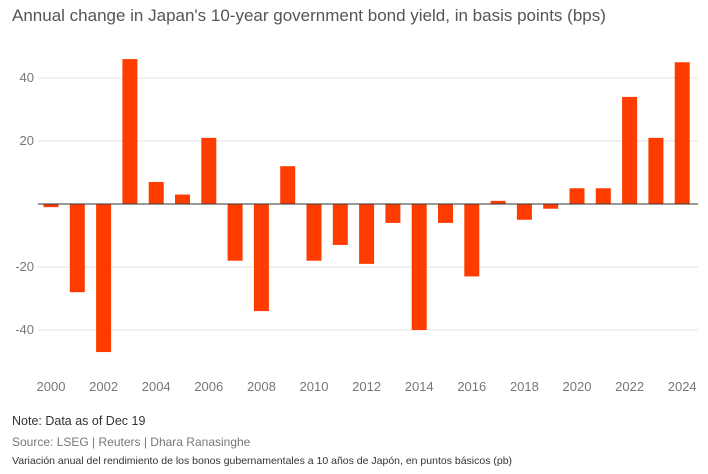 This screenshot has width=708, height=474. What do you see at coordinates (419, 386) in the screenshot?
I see `x-tick-label: 2014` at bounding box center [419, 386].